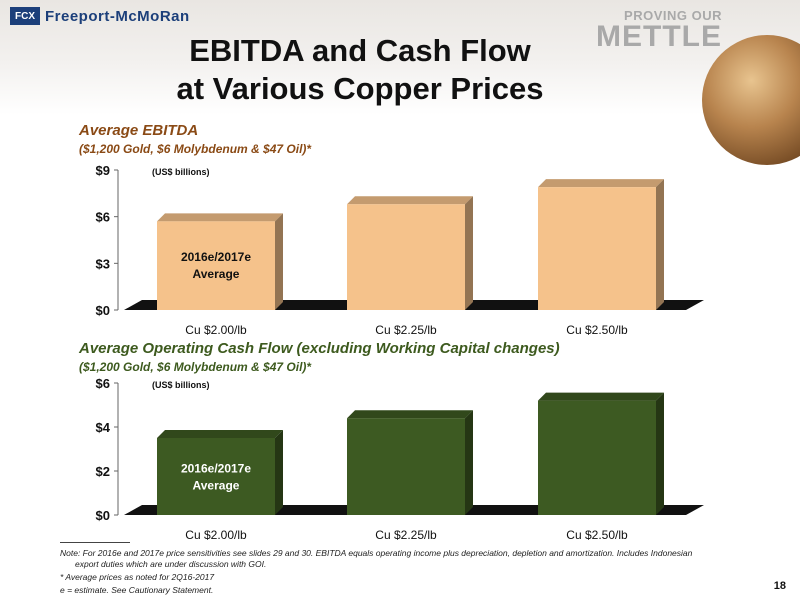 Image resolution: width=800 pixels, height=600 pixels. I want to click on slide-title-line1: EBITDA and Cash Flow, so click(360, 50).